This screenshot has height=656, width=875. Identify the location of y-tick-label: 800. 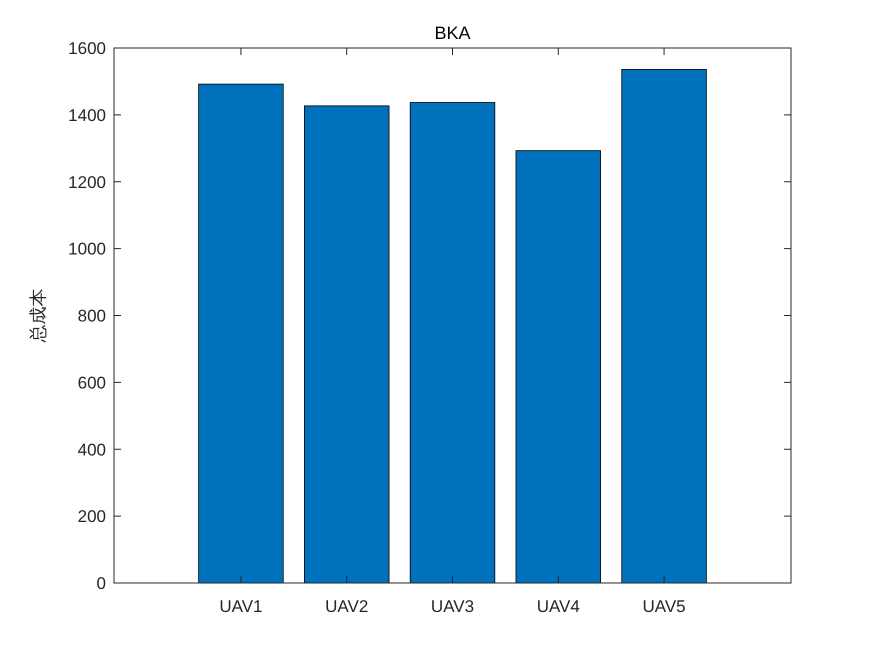
(92, 316).